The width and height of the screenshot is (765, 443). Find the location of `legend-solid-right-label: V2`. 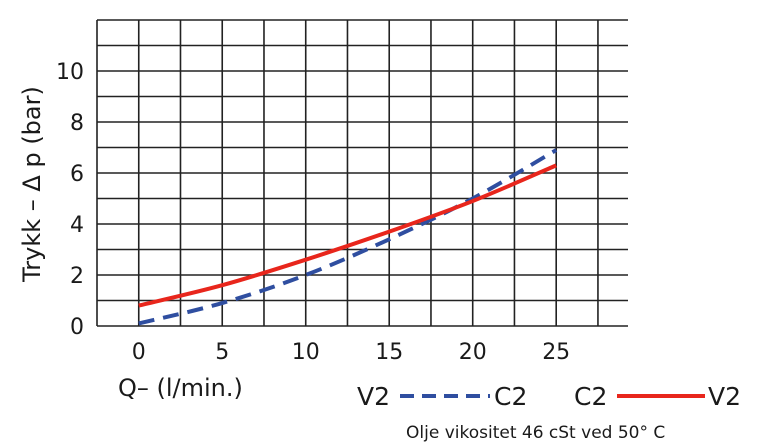

legend-solid-right-label: V2 is located at coordinates (724, 396).